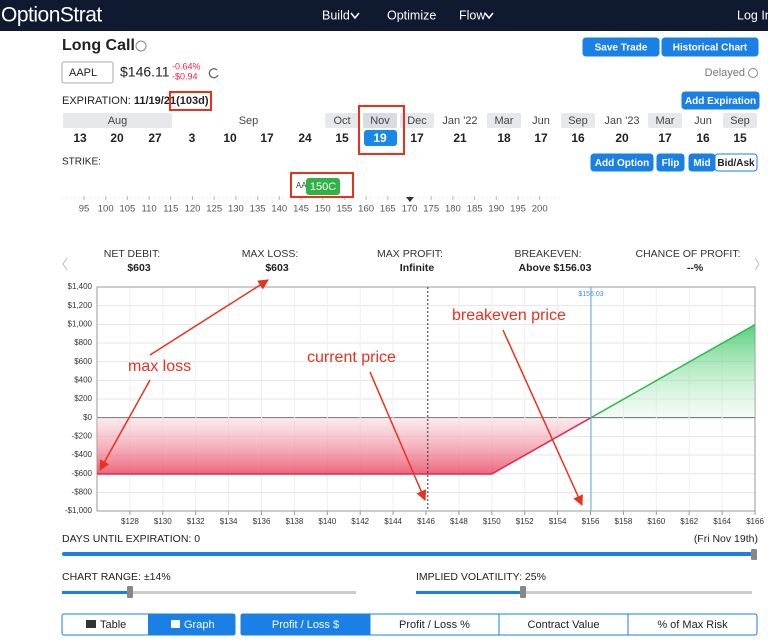 This screenshot has height=644, width=768. What do you see at coordinates (185, 76) in the screenshot?
I see `change-abs: -$0.94` at bounding box center [185, 76].